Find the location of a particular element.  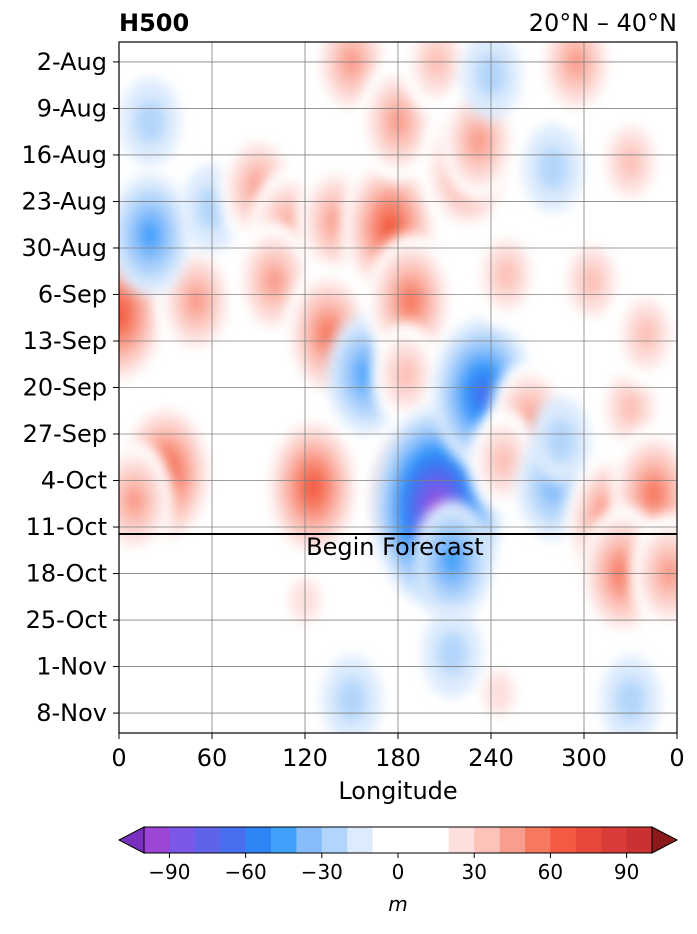

y-tick-label: 4-Oct is located at coordinates (74, 481).